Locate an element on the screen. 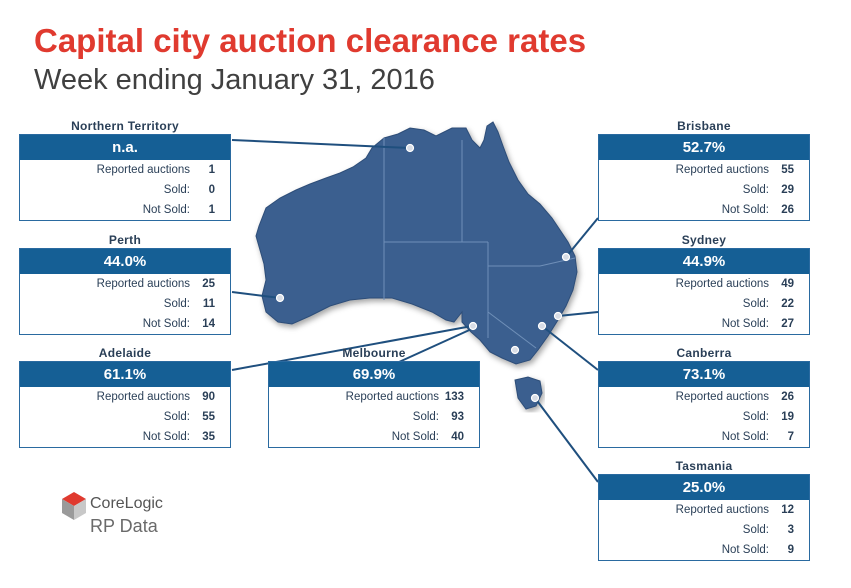 This screenshot has height=588, width=851. sold-value: 55 is located at coordinates (208, 417).